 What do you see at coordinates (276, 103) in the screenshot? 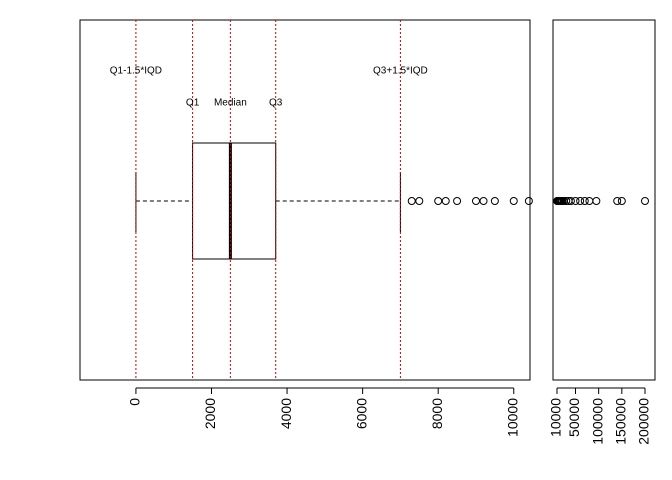
I see `reference-label: Q3` at bounding box center [276, 103].